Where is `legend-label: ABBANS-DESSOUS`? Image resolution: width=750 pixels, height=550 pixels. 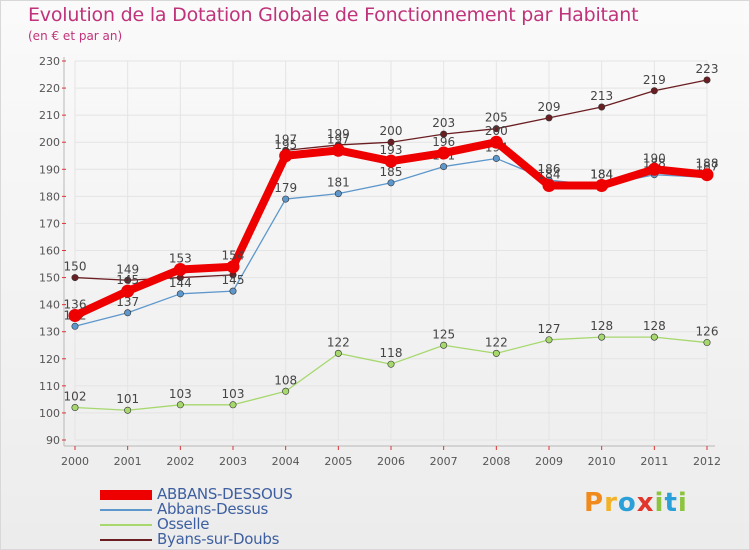 legend-label: ABBANS-DESSOUS is located at coordinates (225, 494).